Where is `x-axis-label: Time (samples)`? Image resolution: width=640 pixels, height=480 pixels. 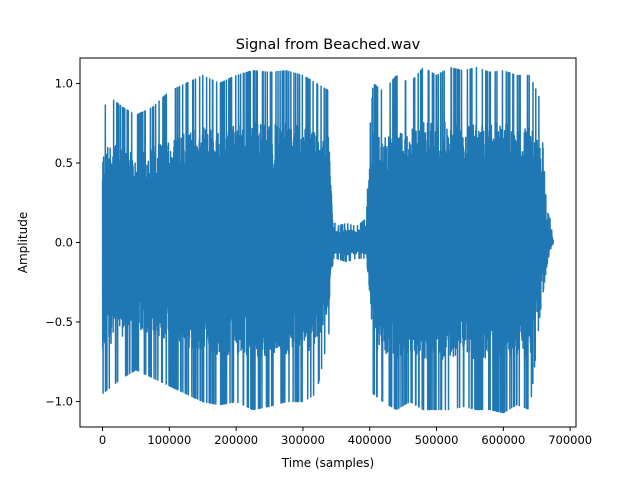
x-axis-label: Time (samples) is located at coordinates (327, 463).